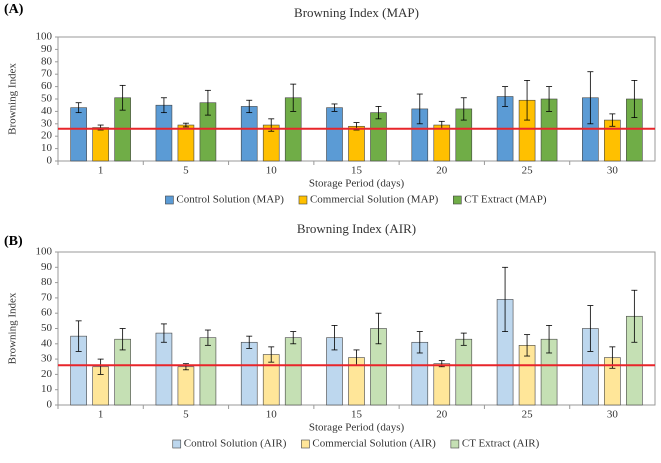 The width and height of the screenshot is (661, 463). Describe the element at coordinates (101, 415) in the screenshot. I see `x-tick-label: 1` at that location.